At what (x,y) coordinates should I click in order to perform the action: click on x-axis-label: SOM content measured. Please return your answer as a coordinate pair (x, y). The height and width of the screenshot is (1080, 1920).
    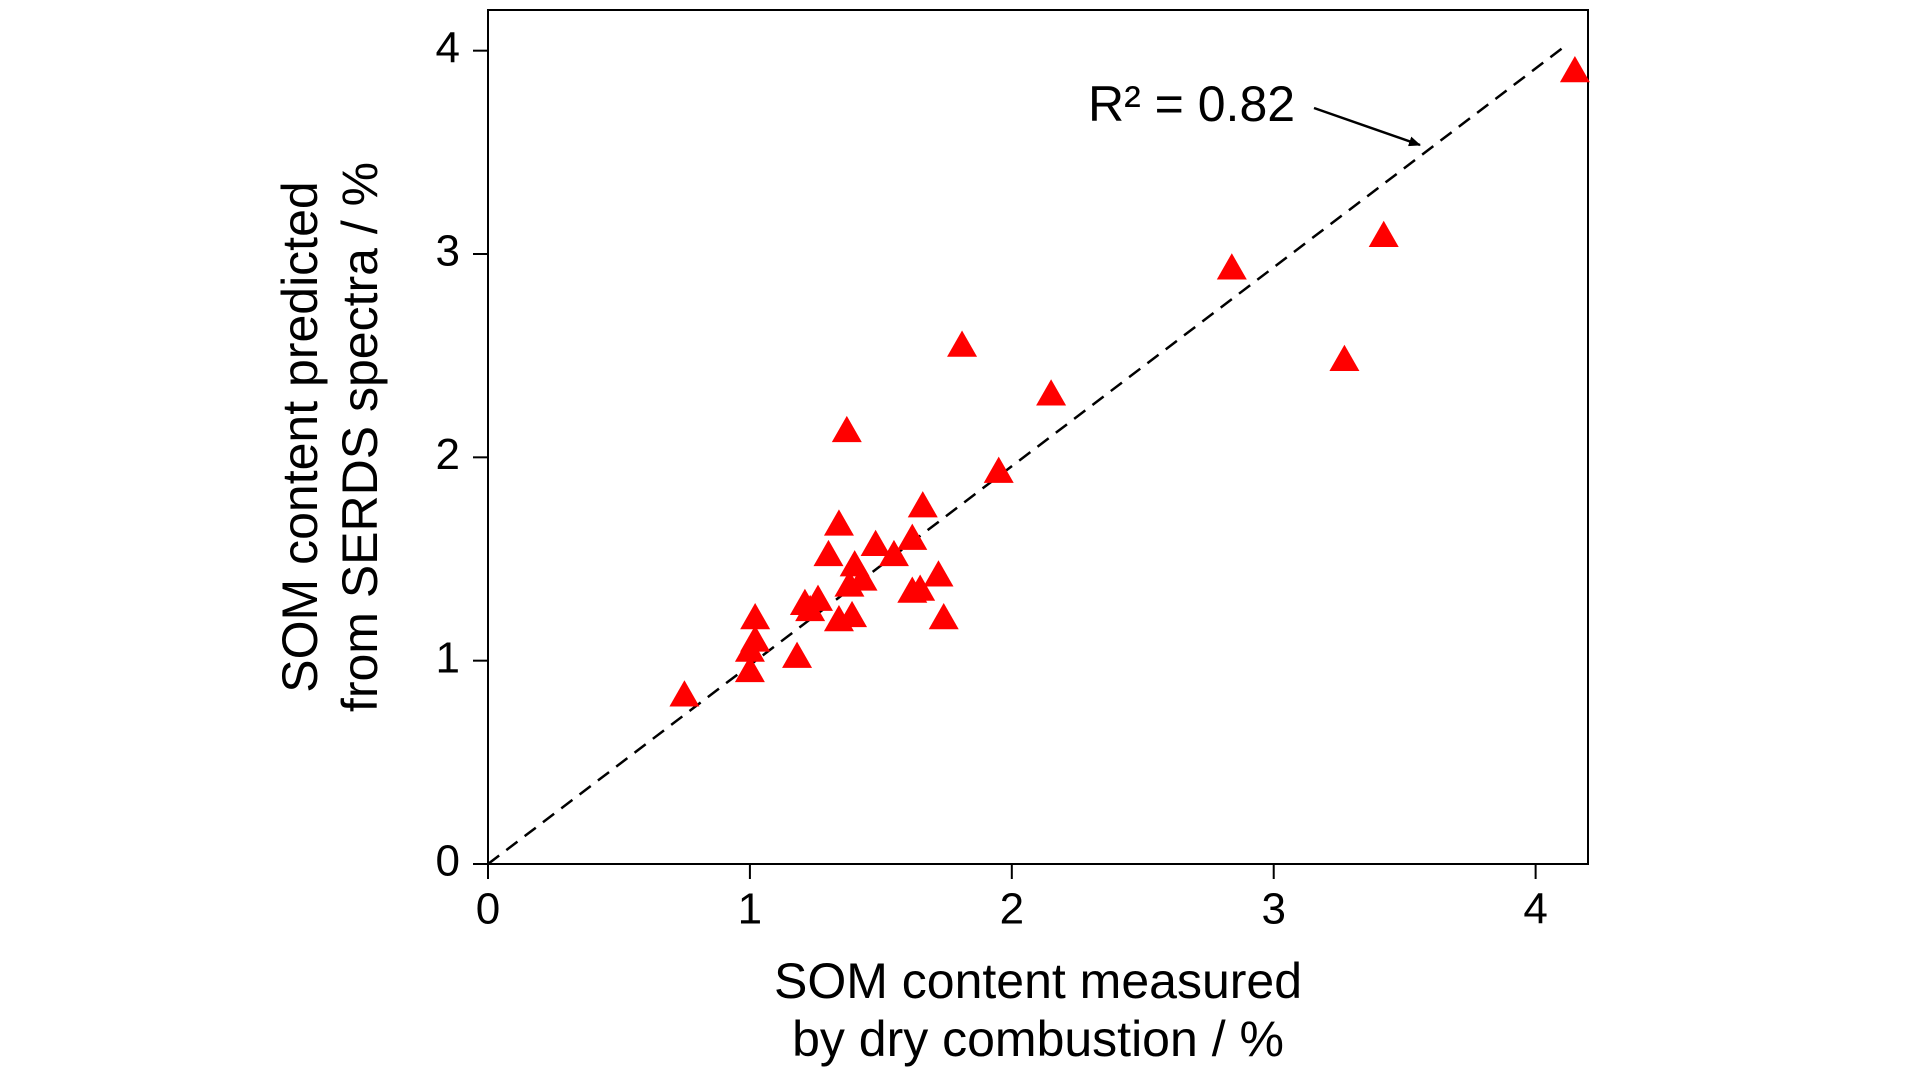
    Looking at the image, I should click on (1038, 981).